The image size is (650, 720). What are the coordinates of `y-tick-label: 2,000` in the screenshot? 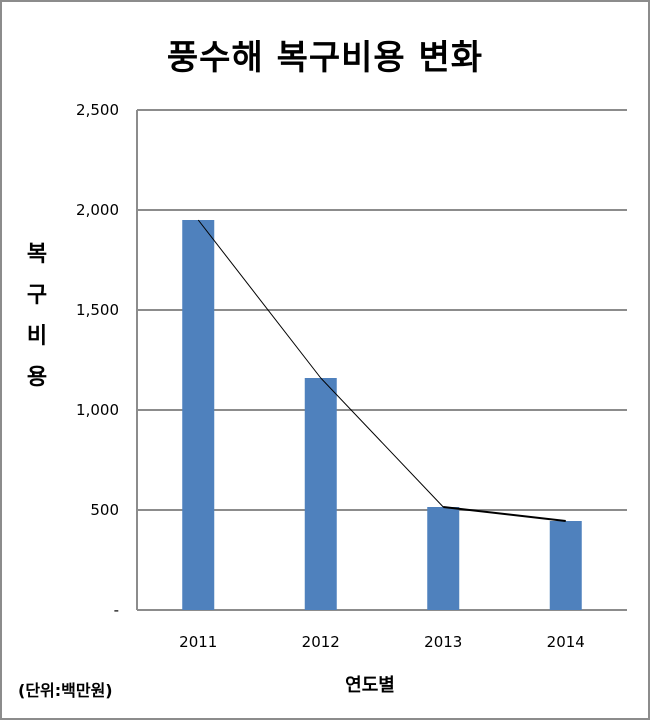 It's located at (97, 210).